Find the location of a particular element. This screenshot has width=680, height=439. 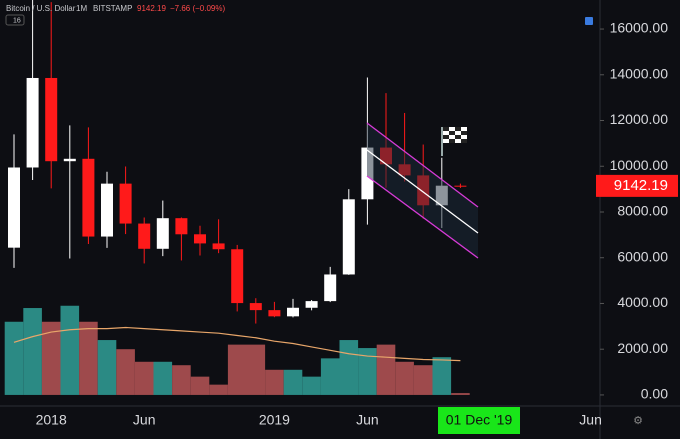

settings-icon: ⚙ is located at coordinates (638, 421).